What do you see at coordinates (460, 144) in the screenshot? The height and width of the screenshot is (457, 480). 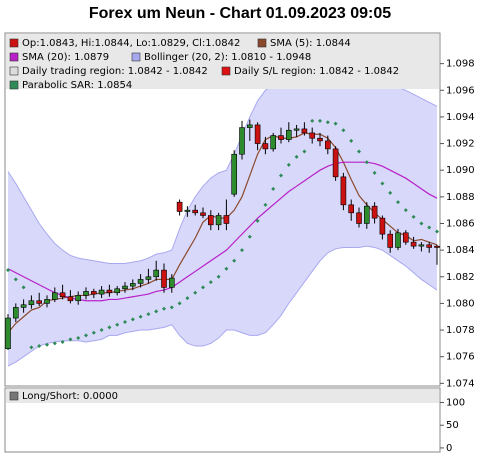 I see `y-tick-label: 1.092` at bounding box center [460, 144].